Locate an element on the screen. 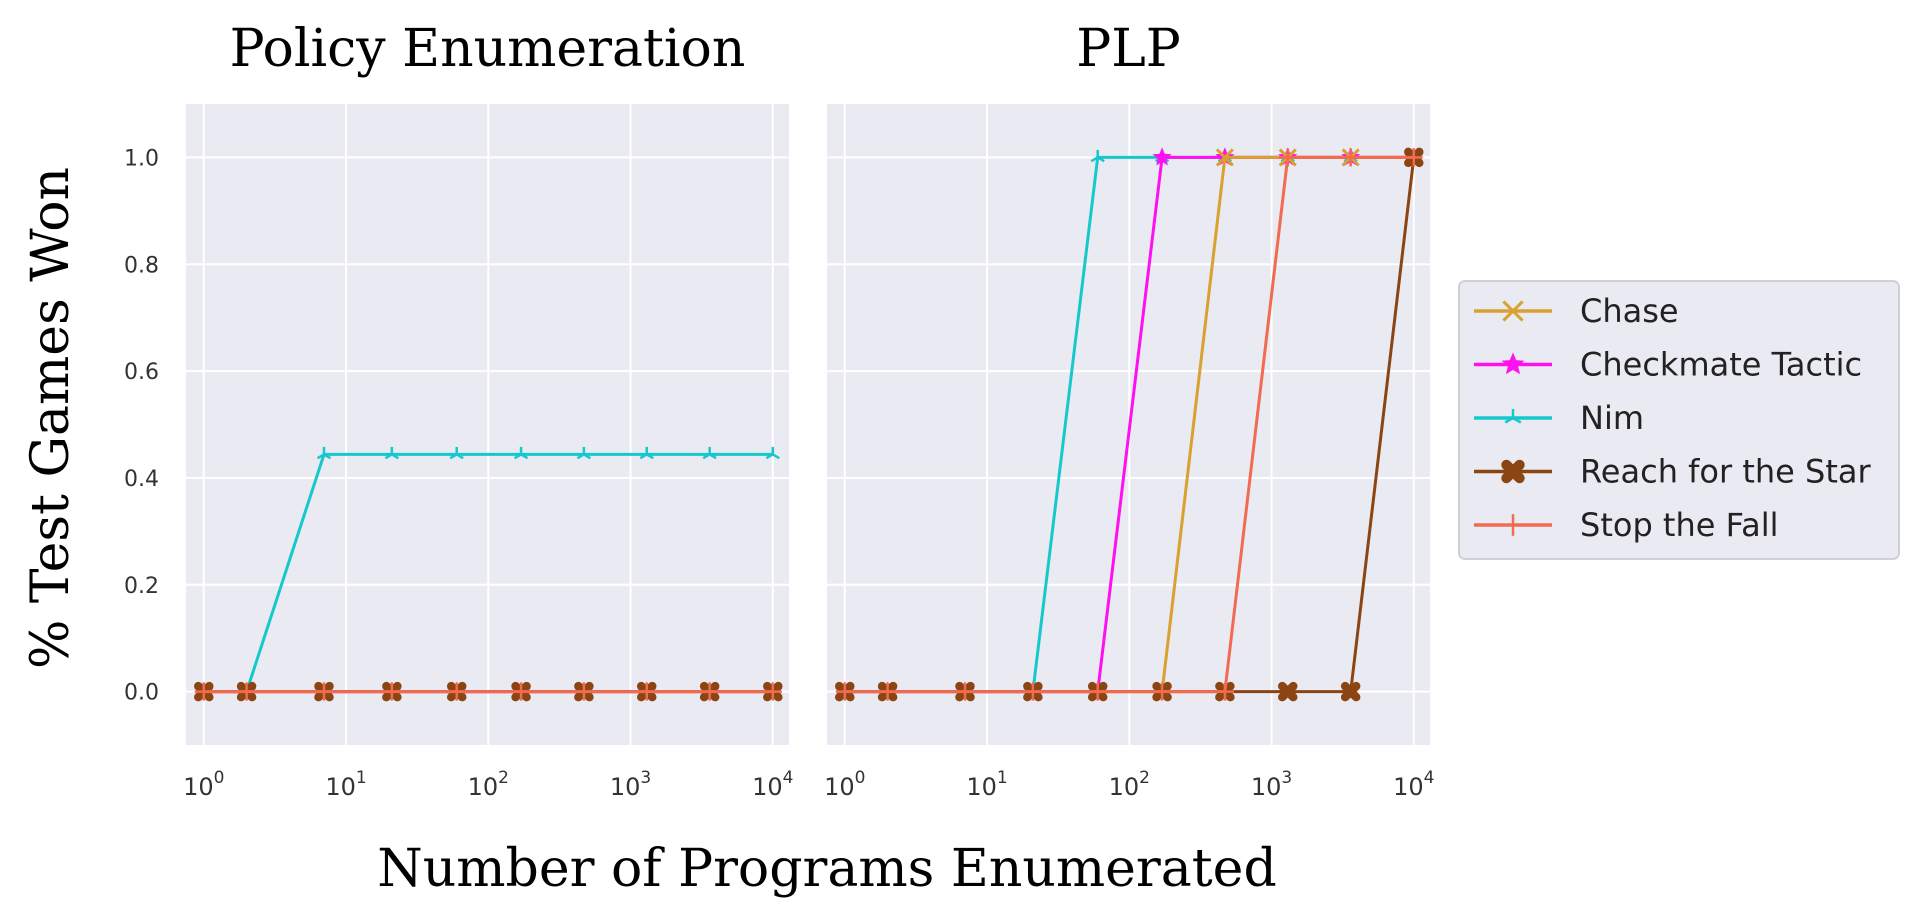  legend-item: Chase is located at coordinates (1576, 311).